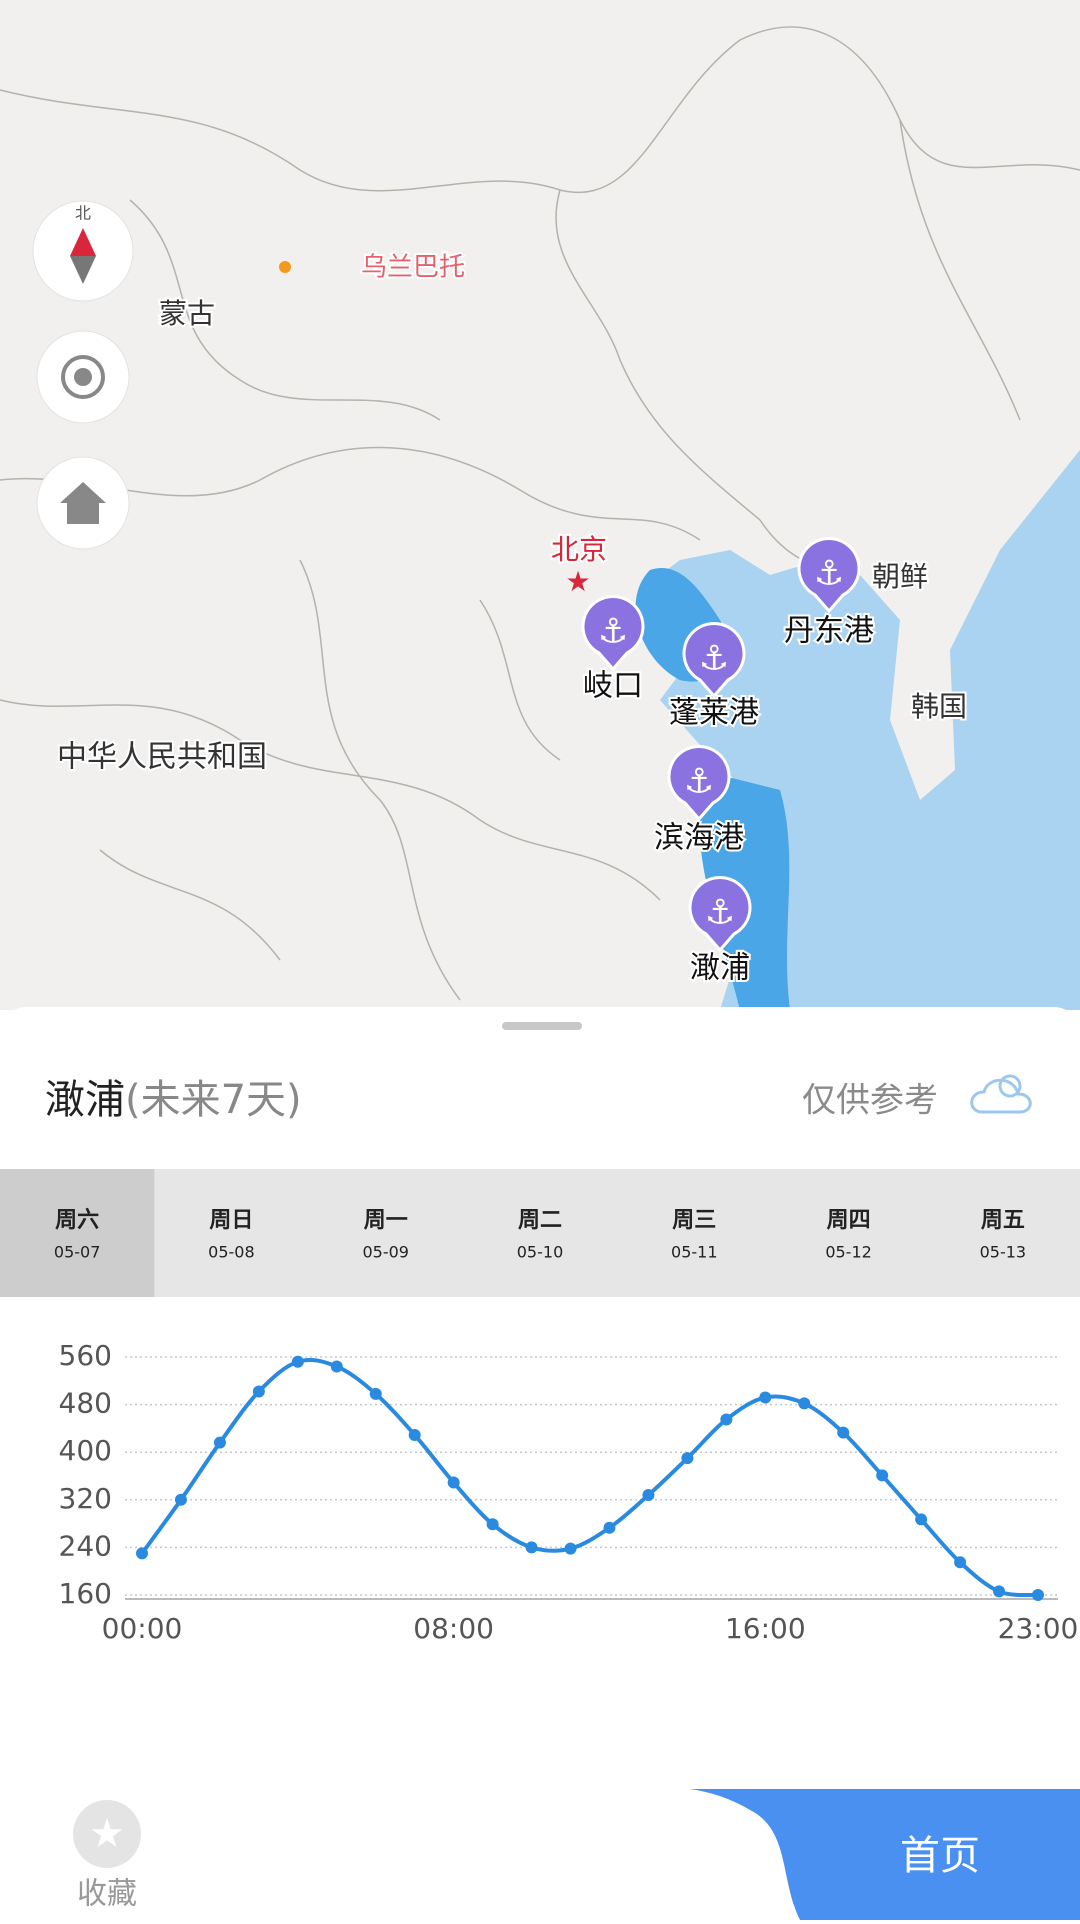  I want to click on compass-button, so click(83, 251).